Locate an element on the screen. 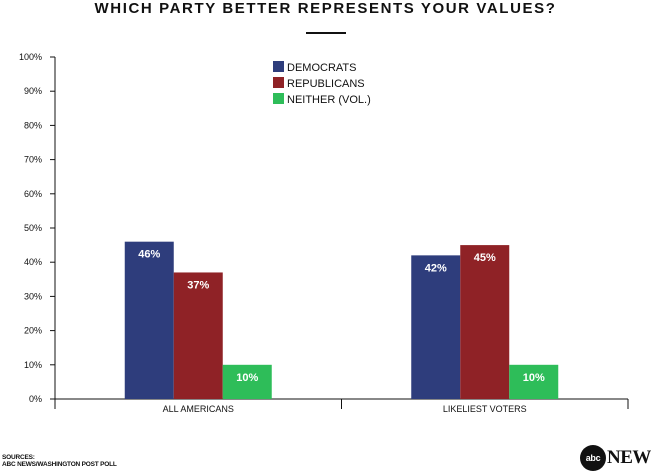 The height and width of the screenshot is (472, 651). y-tick-label: 70% is located at coordinates (33, 160).